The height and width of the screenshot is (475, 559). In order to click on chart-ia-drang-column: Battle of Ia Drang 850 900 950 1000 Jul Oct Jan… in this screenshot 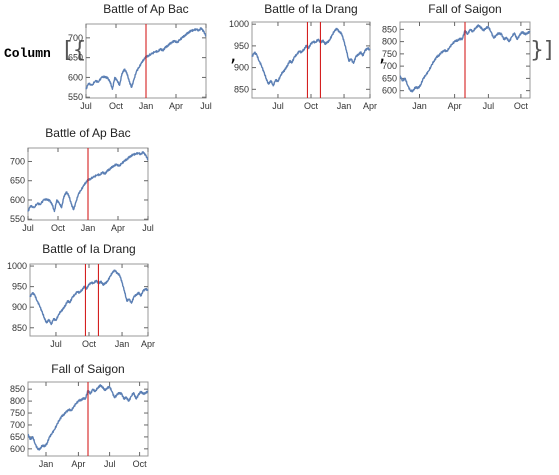, I will do `click(81, 295)`.